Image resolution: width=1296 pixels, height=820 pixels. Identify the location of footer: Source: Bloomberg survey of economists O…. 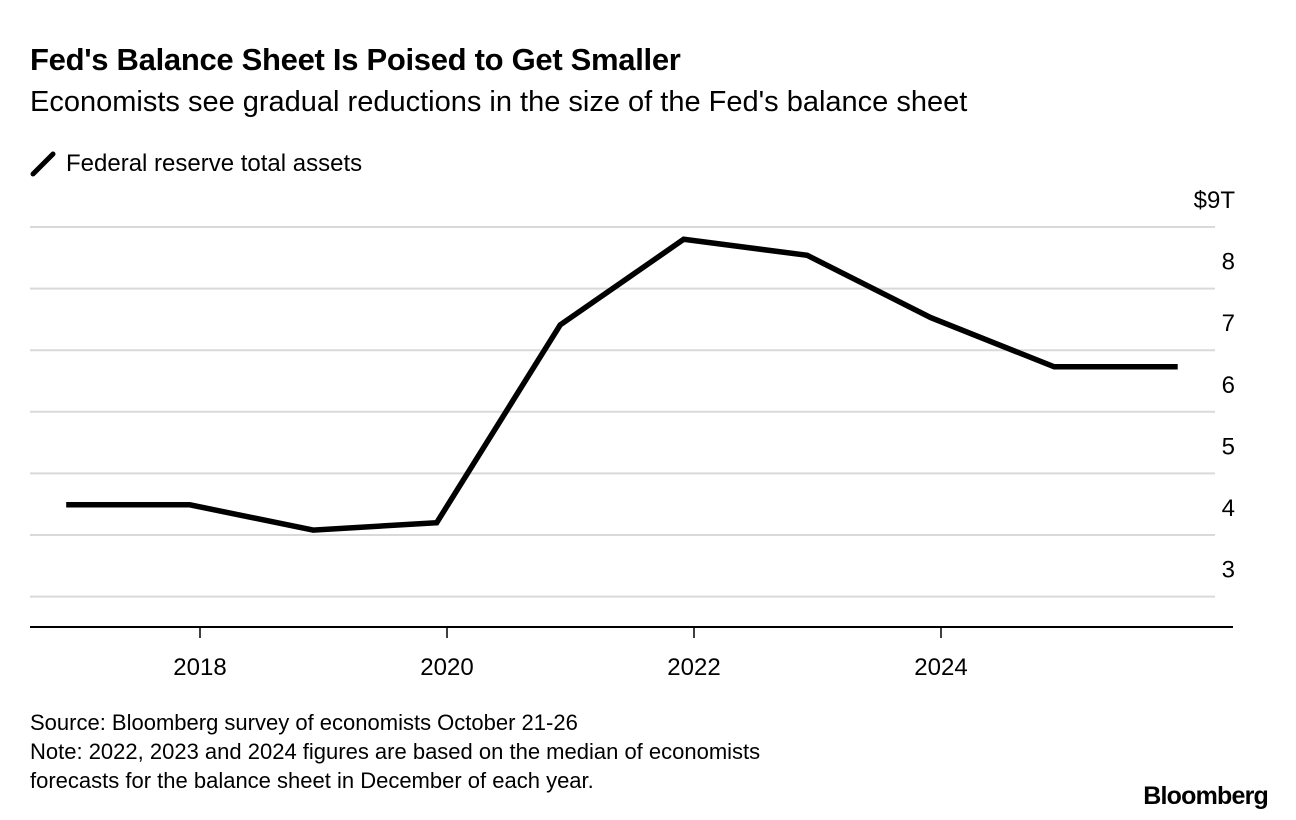
(395, 751).